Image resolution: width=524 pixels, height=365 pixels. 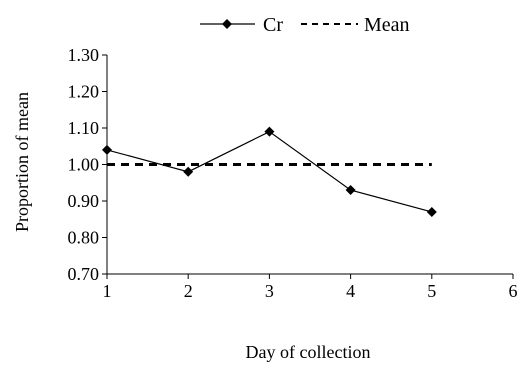 What do you see at coordinates (350, 291) in the screenshot?
I see `x-tick-label: 4` at bounding box center [350, 291].